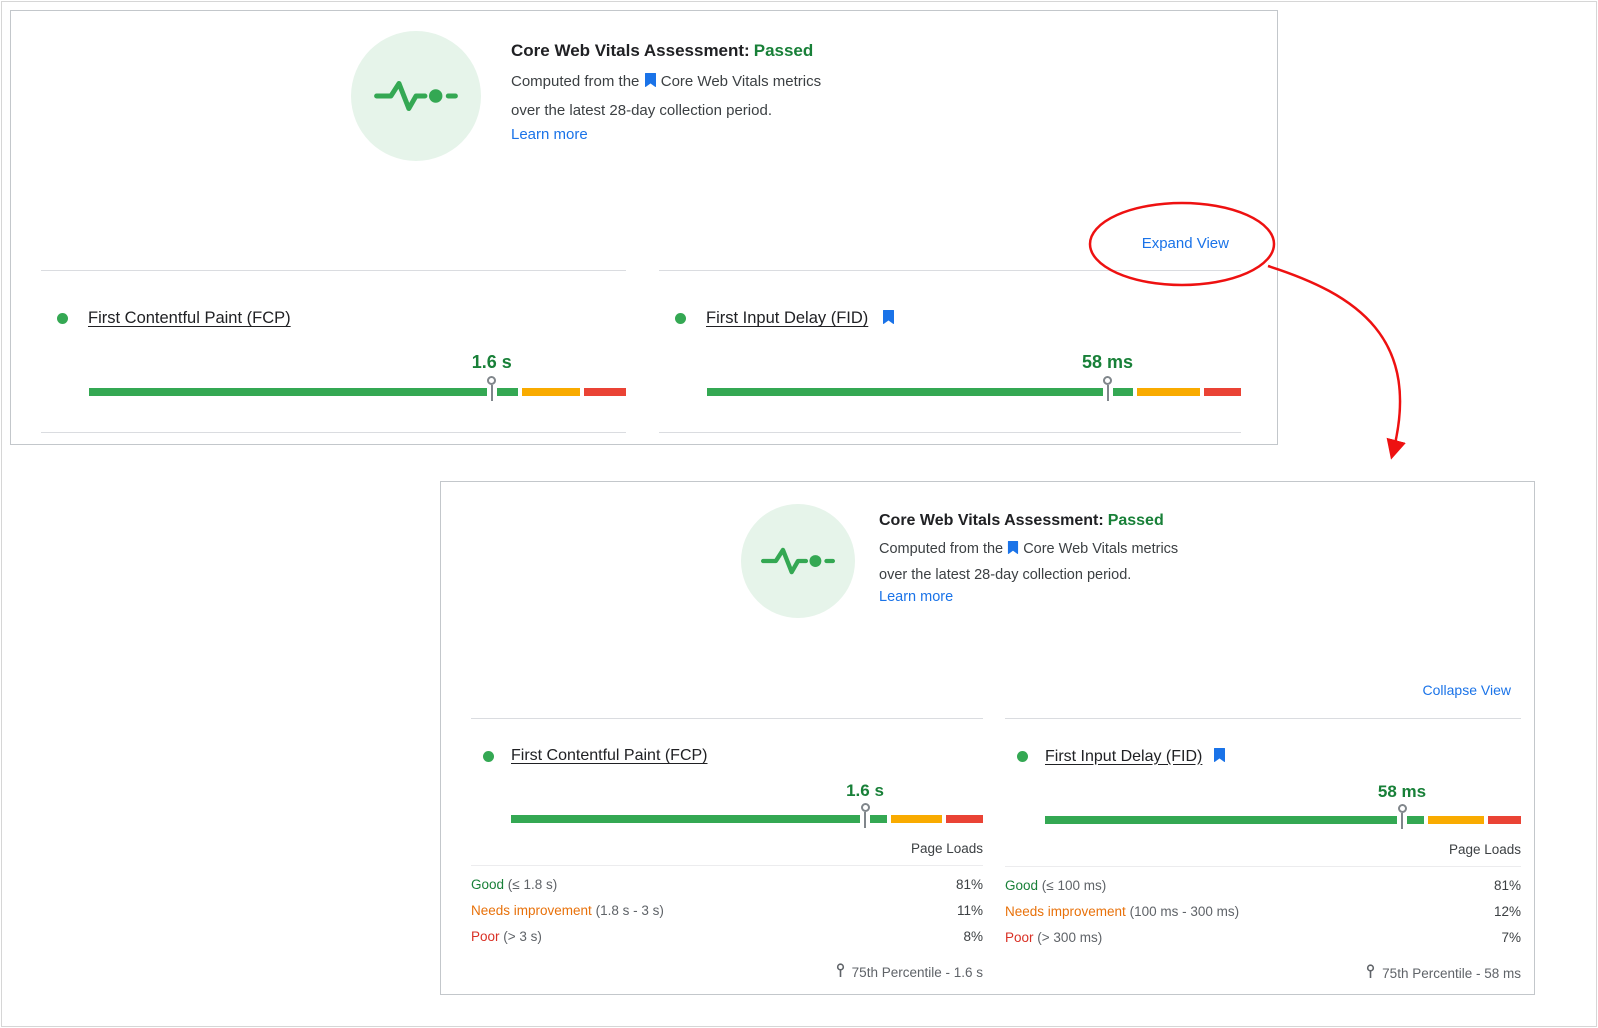 This screenshot has width=1598, height=1028. What do you see at coordinates (1451, 973) in the screenshot?
I see `percentile-text: 75th Percentile - 58 ms` at bounding box center [1451, 973].